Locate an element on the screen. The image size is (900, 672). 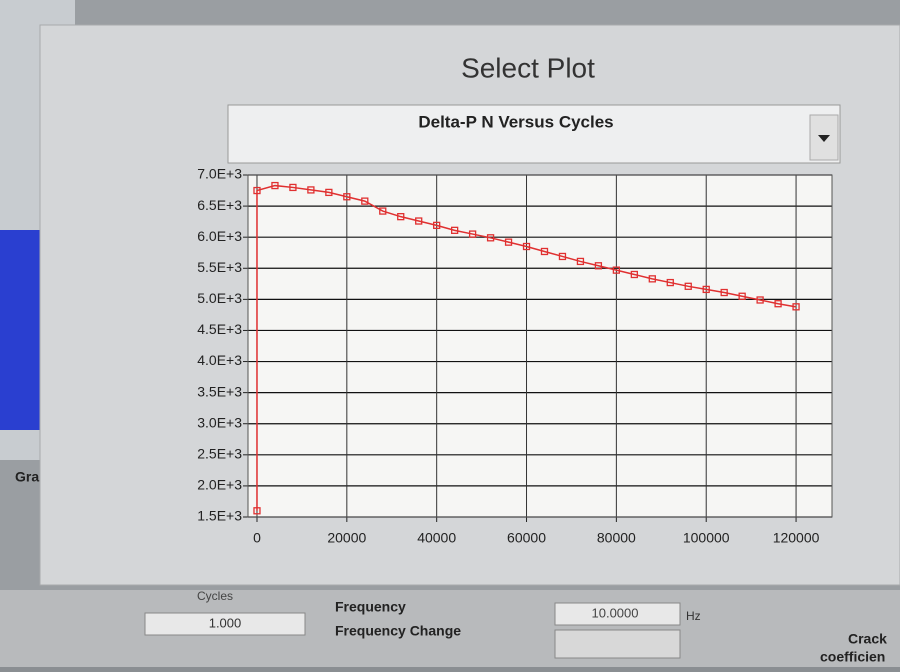
x-tick-label: 100000 is located at coordinates (706, 538).